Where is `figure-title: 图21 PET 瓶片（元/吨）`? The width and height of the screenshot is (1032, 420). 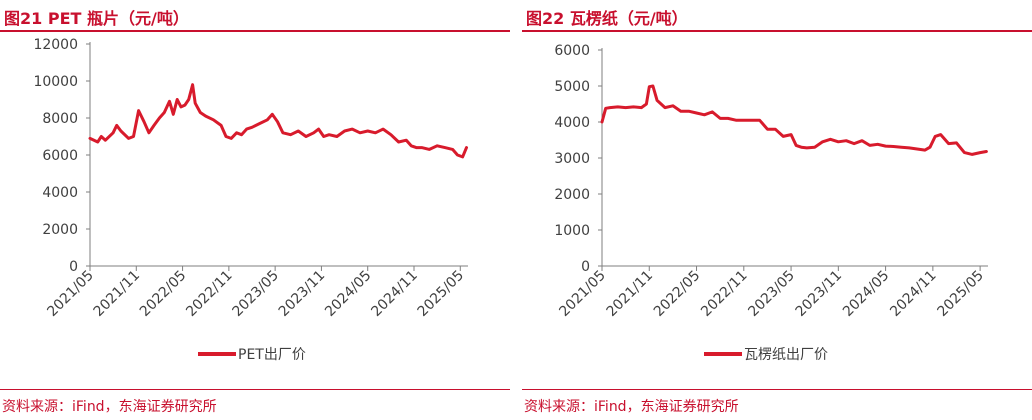 figure-title: 图21 PET 瓶片（元/吨） is located at coordinates (96, 18).